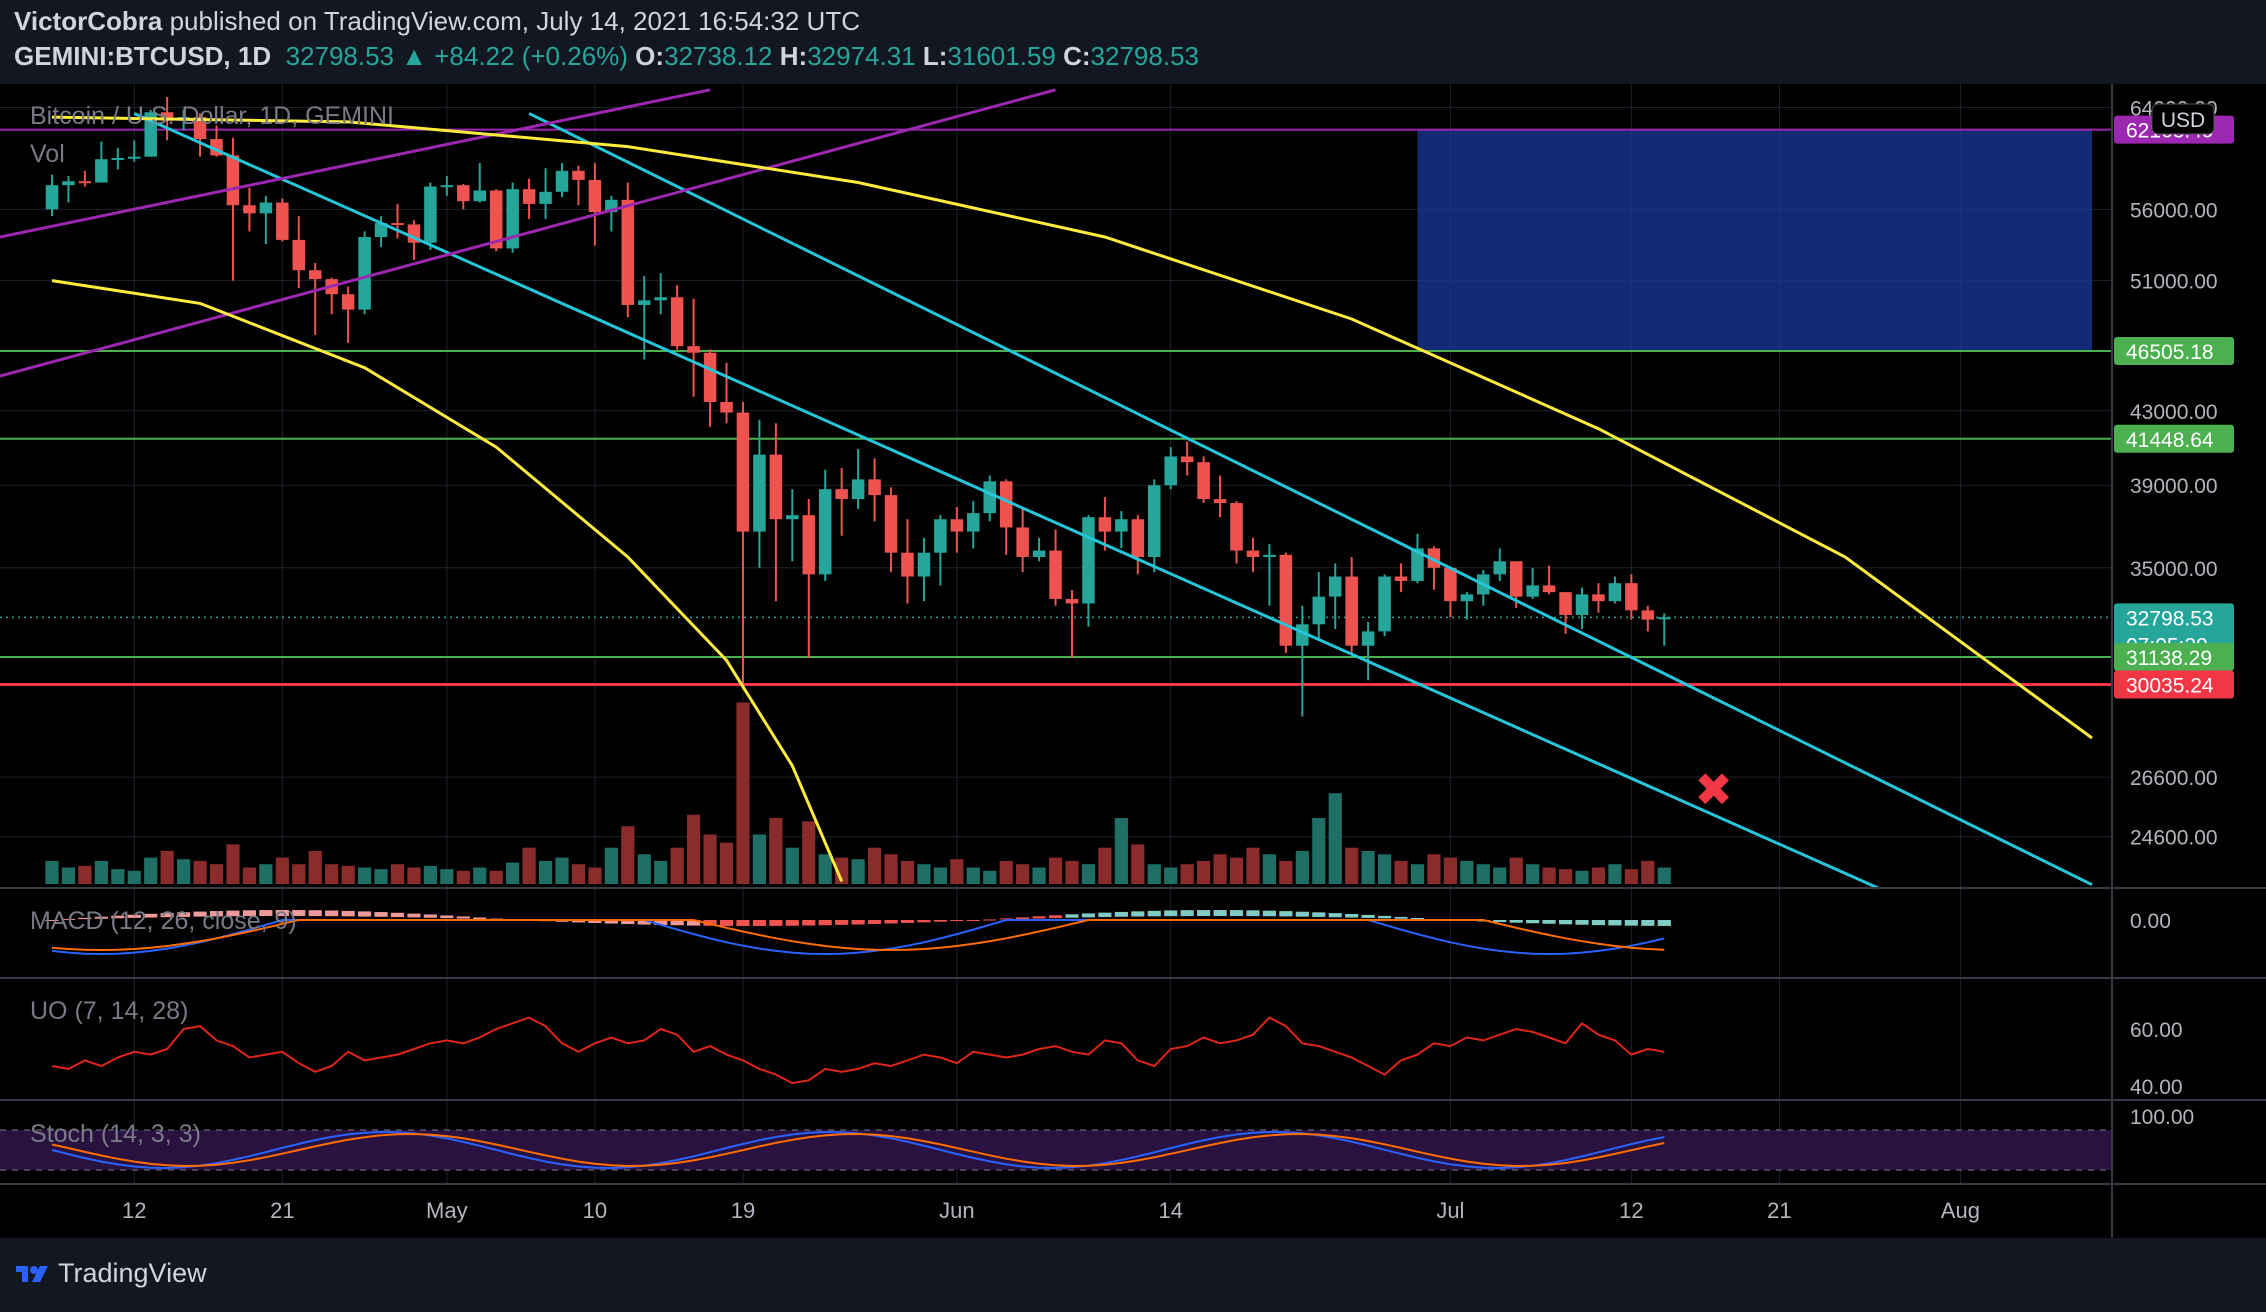 The height and width of the screenshot is (1312, 2266). What do you see at coordinates (956, 1210) in the screenshot?
I see `time-tick-label: Jun` at bounding box center [956, 1210].